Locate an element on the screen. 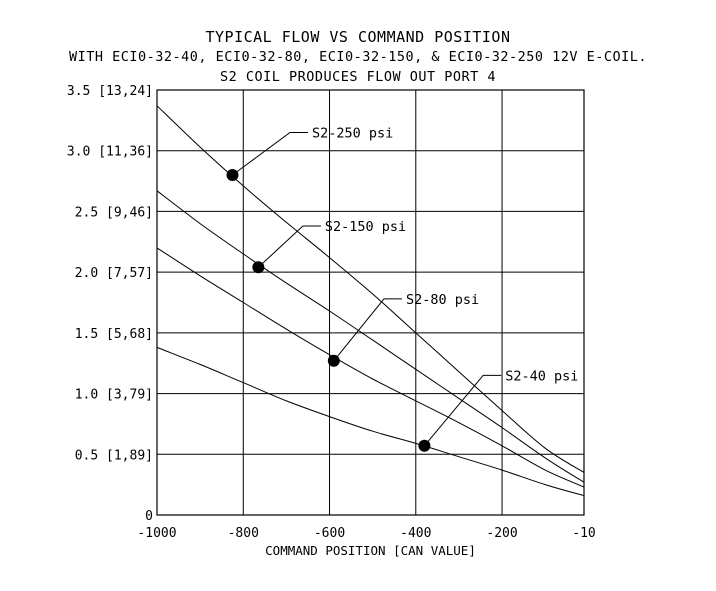 This screenshot has width=716, height=591. x-tick-label: -400 is located at coordinates (415, 533).